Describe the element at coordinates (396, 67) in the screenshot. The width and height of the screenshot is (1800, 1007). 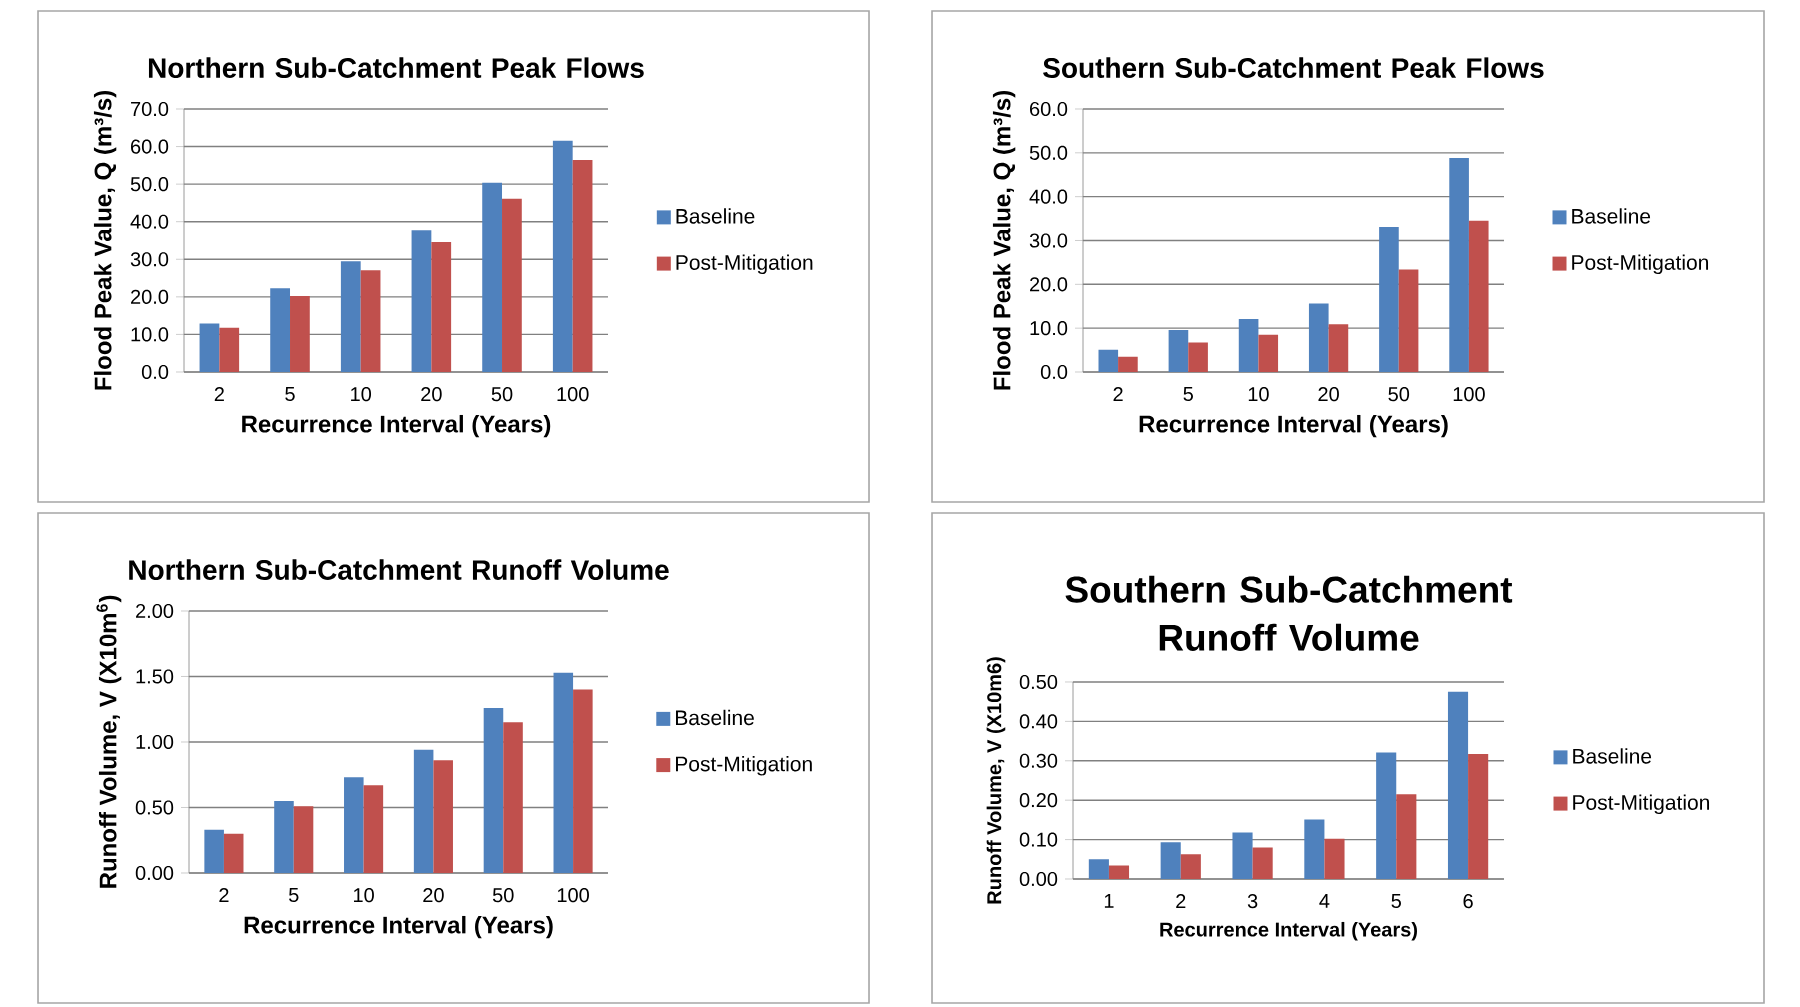
I see `chart-title: Northern Sub-Catchment Peak Flows` at that location.